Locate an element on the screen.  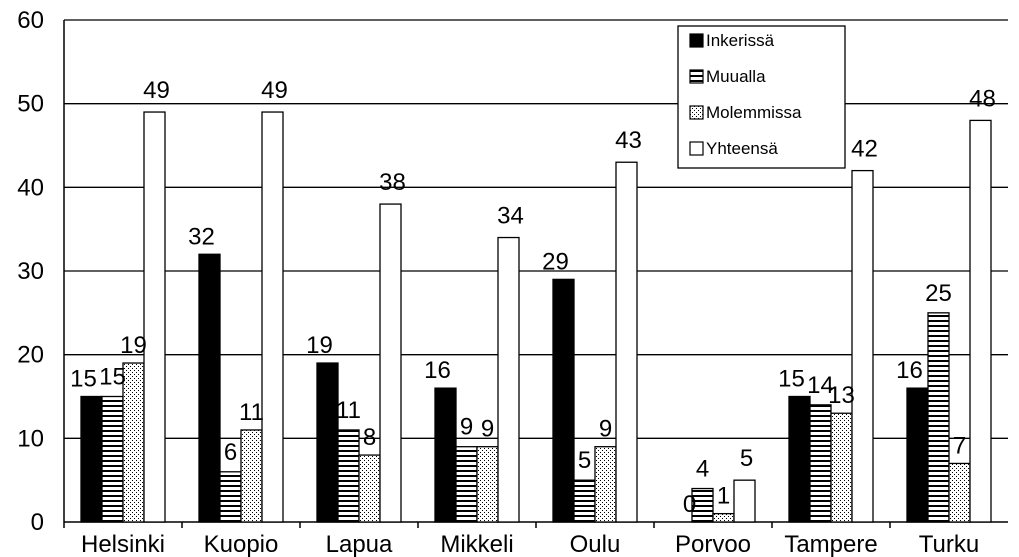
data-label: 32 is located at coordinates (201, 236).